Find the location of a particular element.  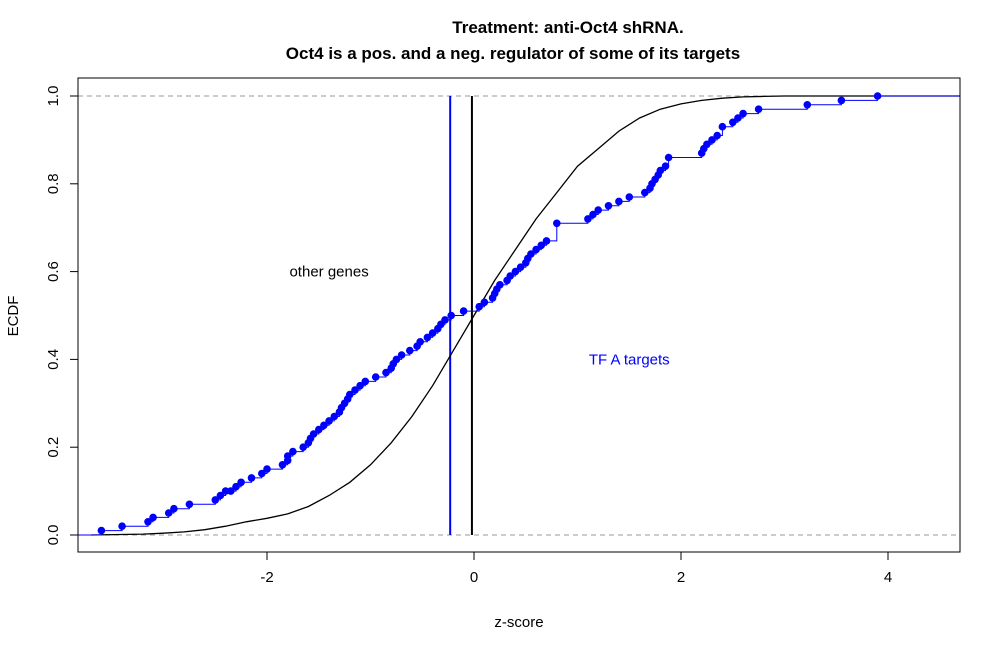

x-tick-label: 4 is located at coordinates (888, 577).